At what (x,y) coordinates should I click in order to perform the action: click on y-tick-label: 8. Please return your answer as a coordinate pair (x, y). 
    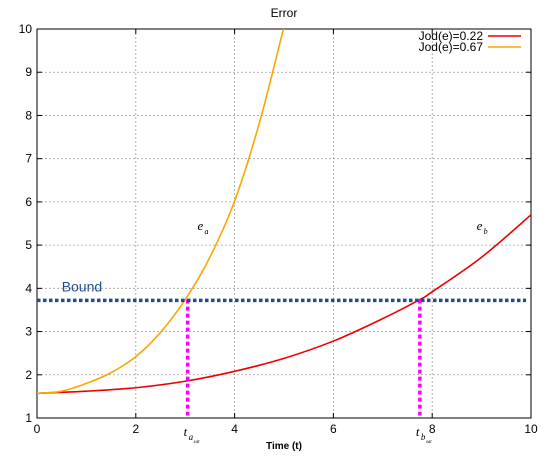
    Looking at the image, I should click on (28, 115).